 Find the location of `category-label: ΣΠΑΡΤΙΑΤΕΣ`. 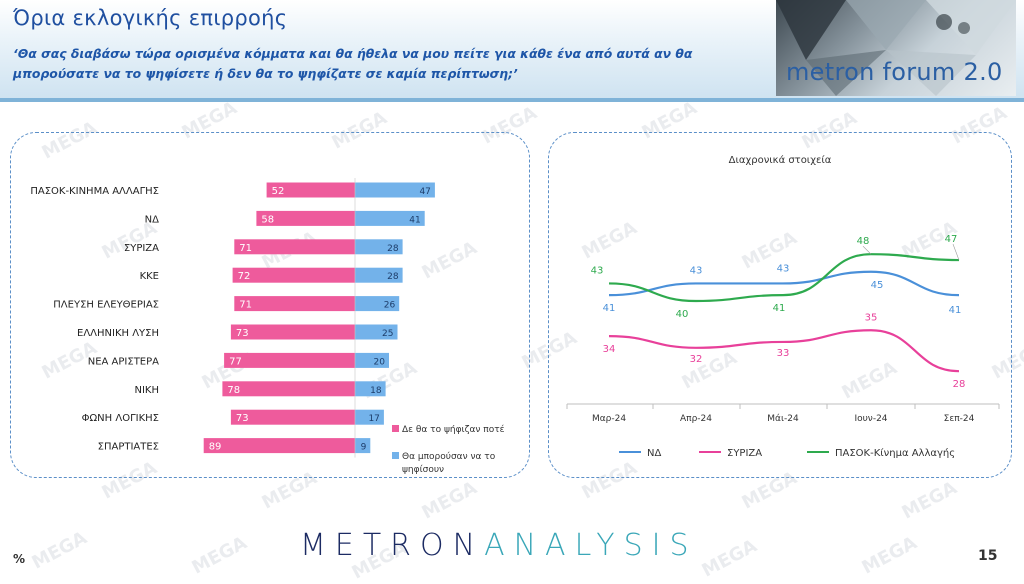

category-label: ΣΠΑΡΤΙΑΤΕΣ is located at coordinates (128, 447).